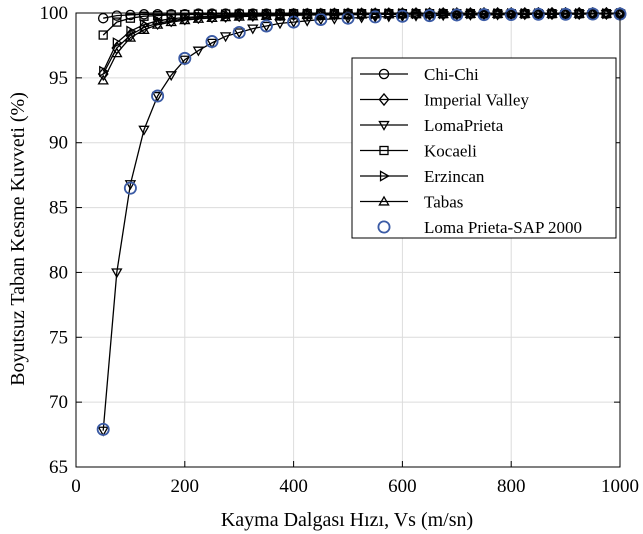  I want to click on x-axis-label: Kayma Dalgası Hızı, Vs (m/sn), so click(347, 520).